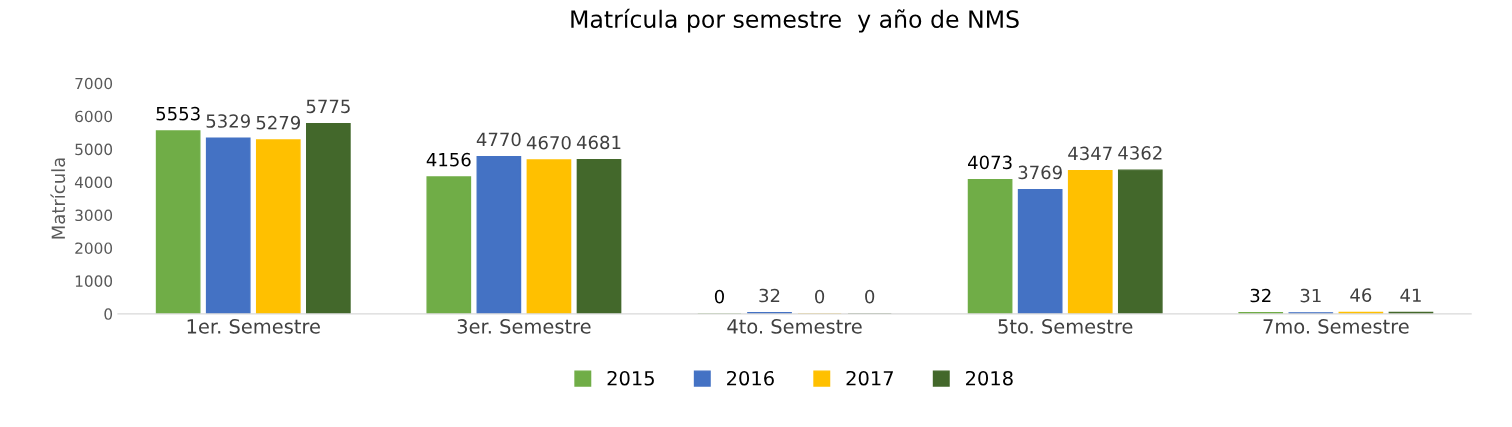 The image size is (1512, 427). What do you see at coordinates (1361, 295) in the screenshot?
I see `data-label: 46` at bounding box center [1361, 295].